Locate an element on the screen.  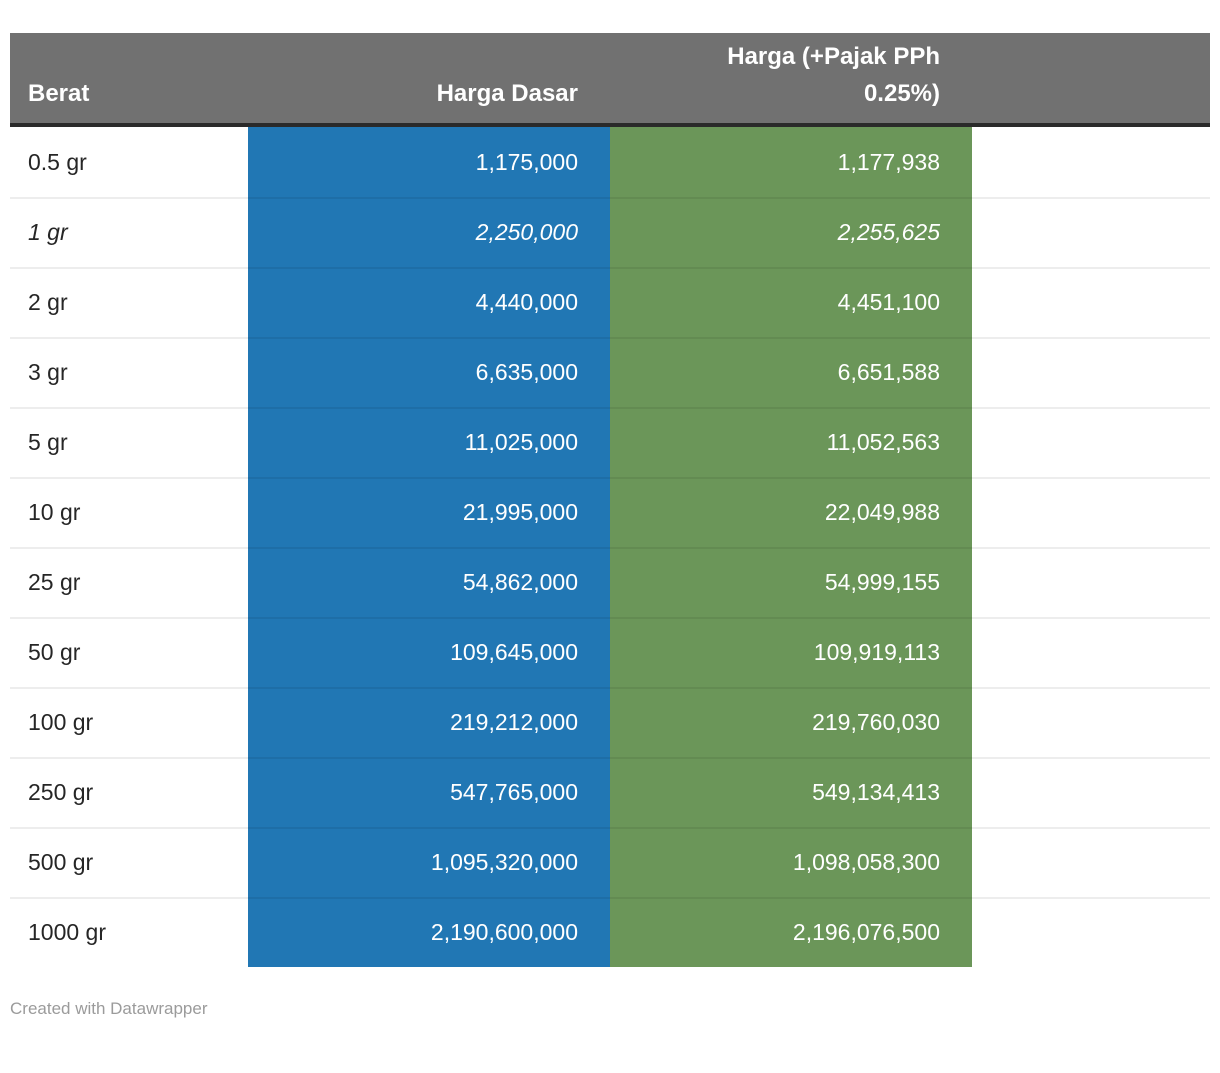
column-header-berat: Berat is located at coordinates (59, 93).